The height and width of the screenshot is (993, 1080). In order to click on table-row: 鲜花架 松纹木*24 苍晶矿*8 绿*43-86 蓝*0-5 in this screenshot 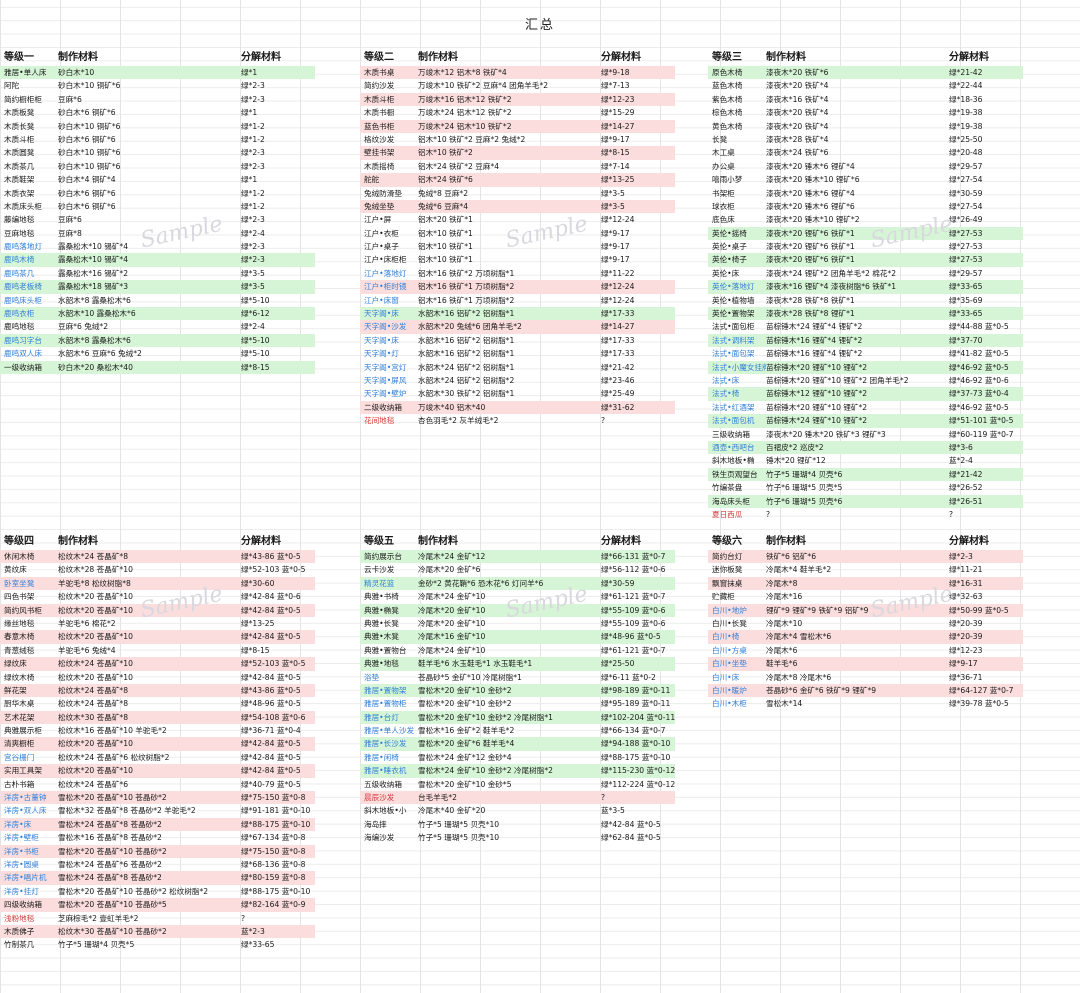, I will do `click(157, 690)`.